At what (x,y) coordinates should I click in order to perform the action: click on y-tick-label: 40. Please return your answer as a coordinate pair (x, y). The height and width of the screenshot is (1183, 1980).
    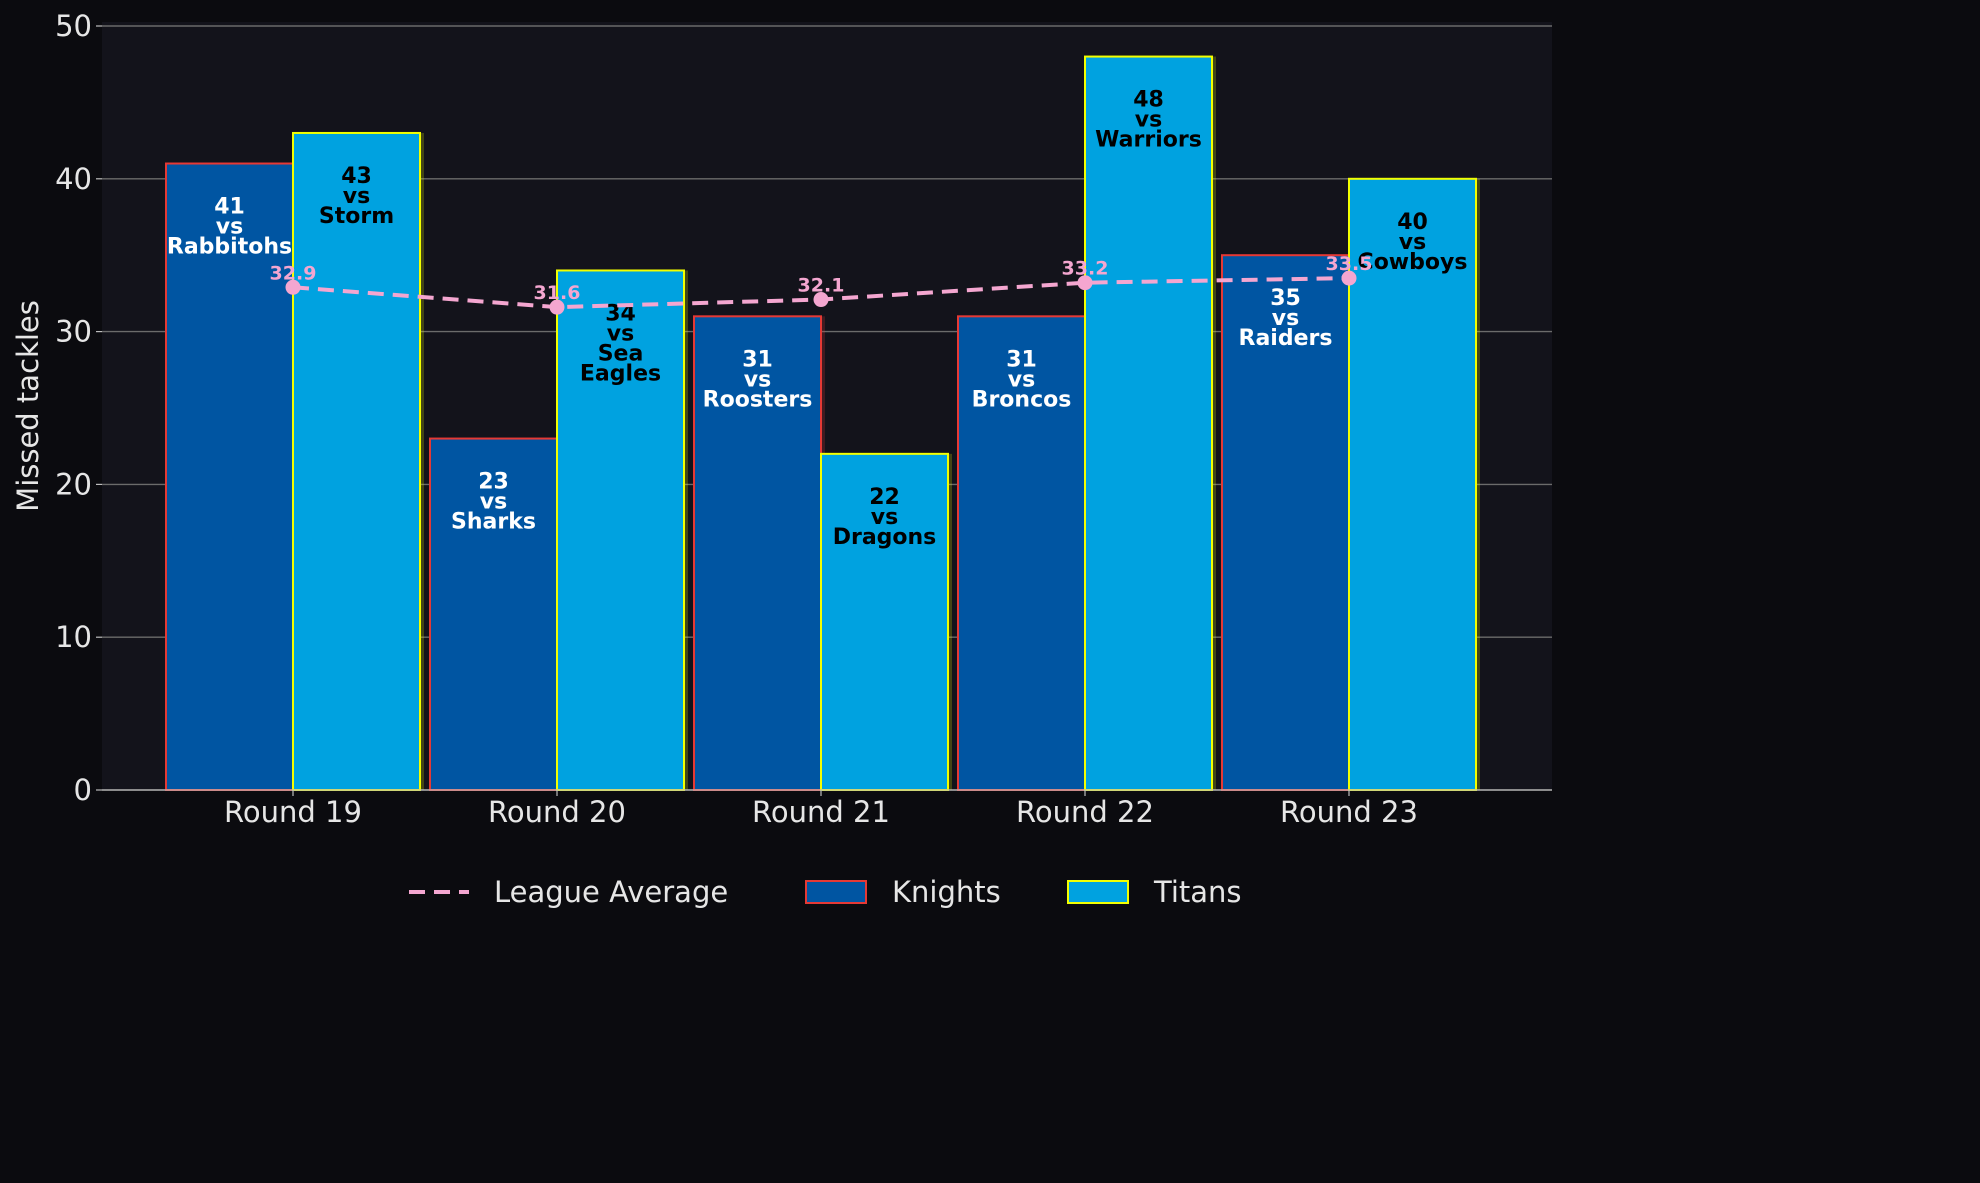
    Looking at the image, I should click on (73, 179).